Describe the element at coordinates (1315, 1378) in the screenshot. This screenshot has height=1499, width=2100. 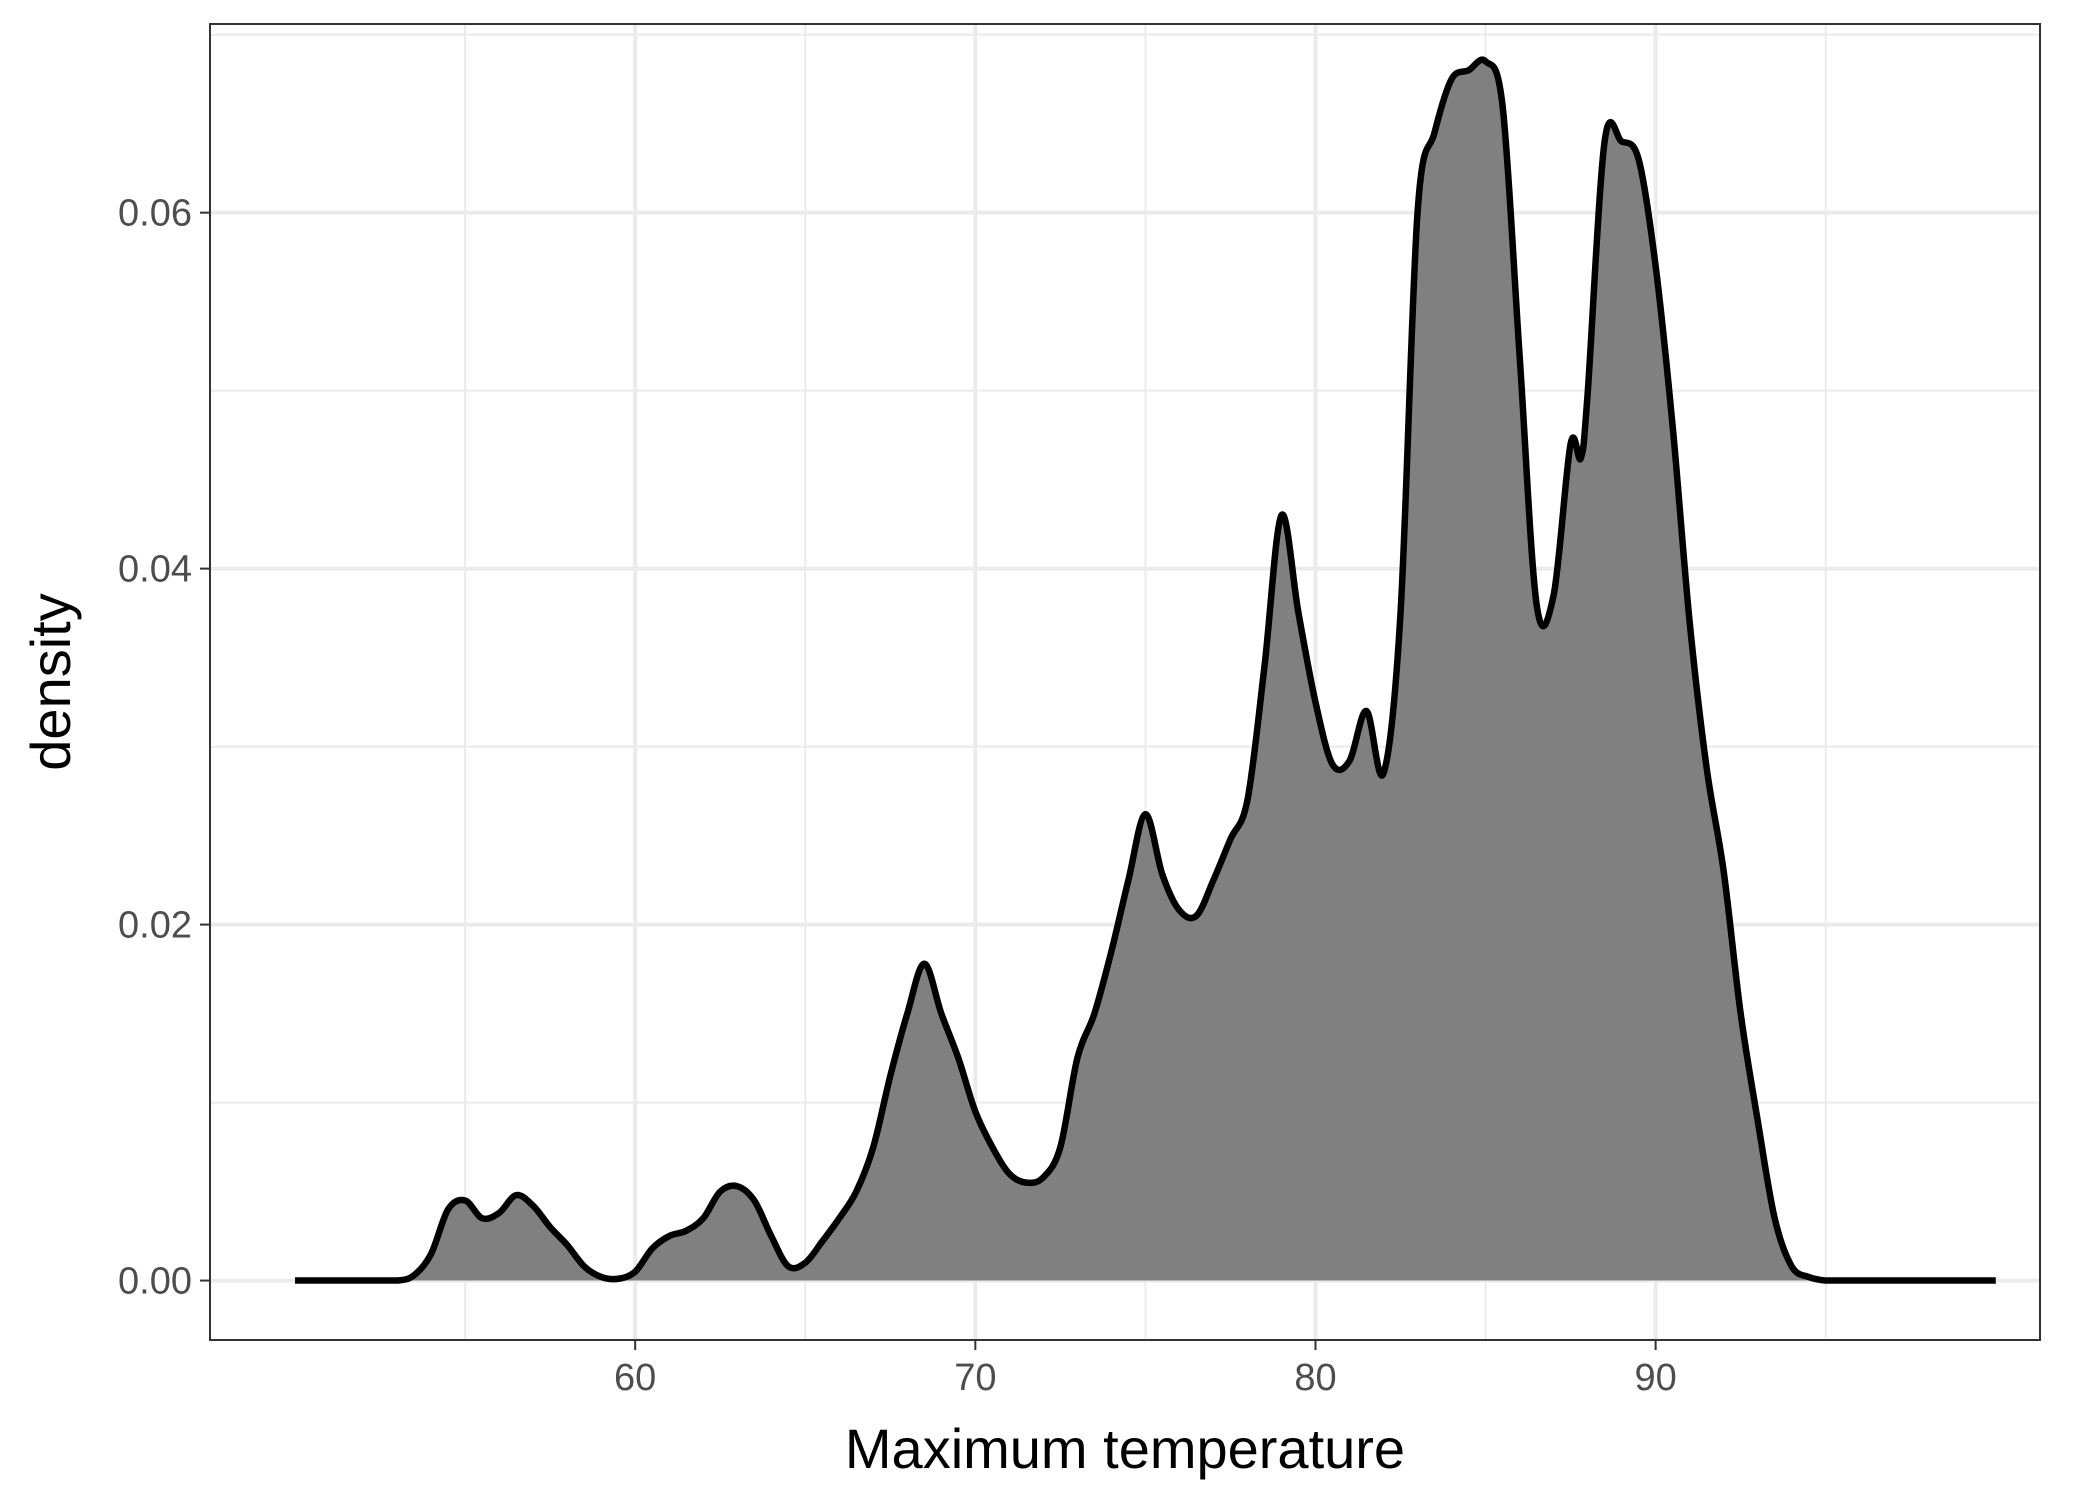
I see `x-tick-label: 80` at that location.